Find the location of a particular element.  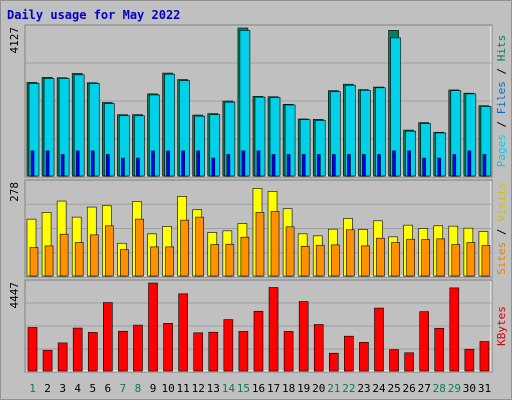

x-tick-label-day-13: 13 is located at coordinates (213, 388).